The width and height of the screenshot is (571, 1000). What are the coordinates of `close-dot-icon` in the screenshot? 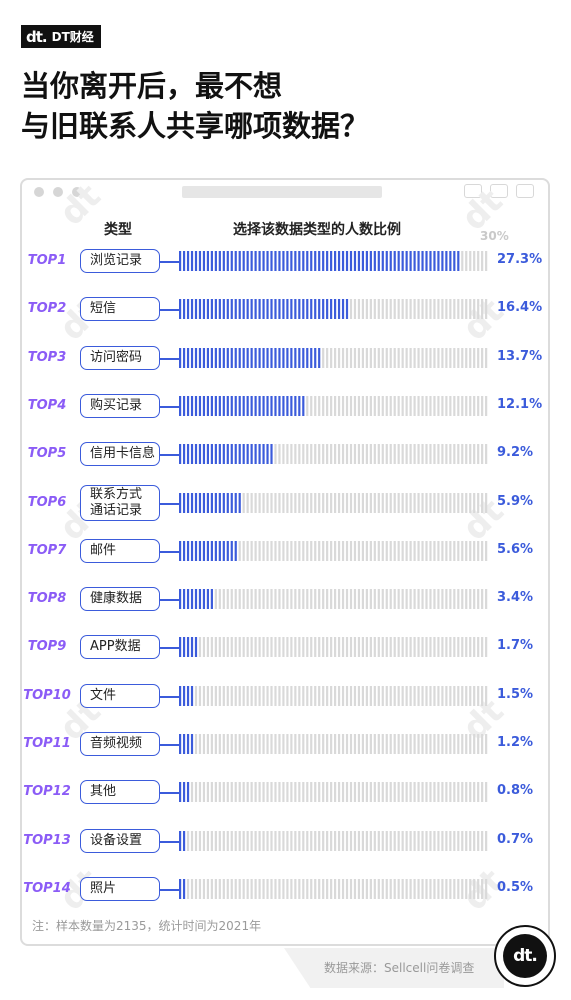 It's located at (39, 192).